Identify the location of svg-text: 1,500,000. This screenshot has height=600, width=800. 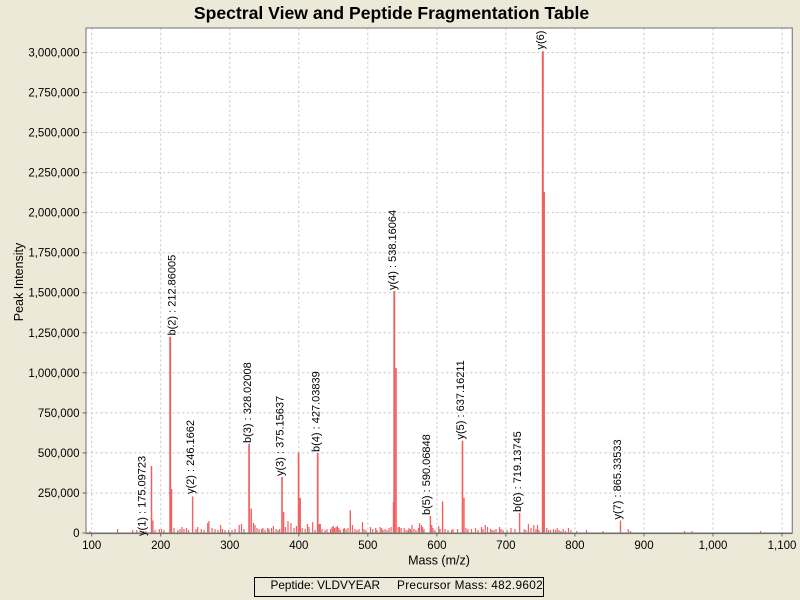
(53, 294).